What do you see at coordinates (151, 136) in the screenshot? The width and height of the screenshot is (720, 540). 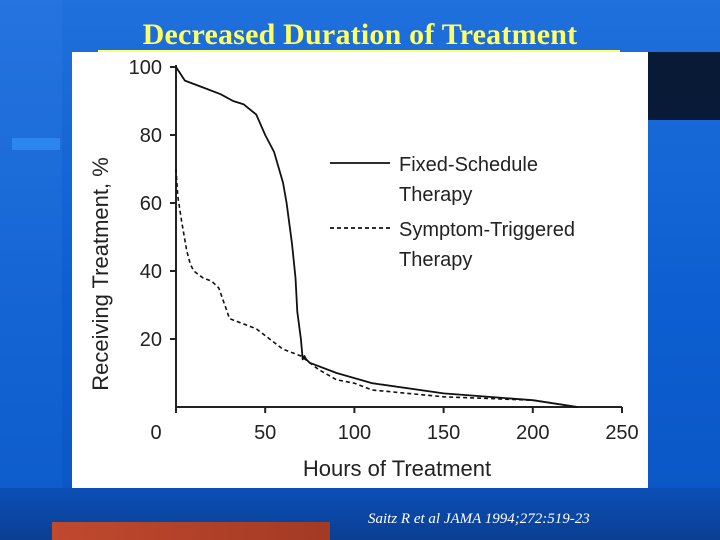 I see `y-tick-label: 80` at bounding box center [151, 136].